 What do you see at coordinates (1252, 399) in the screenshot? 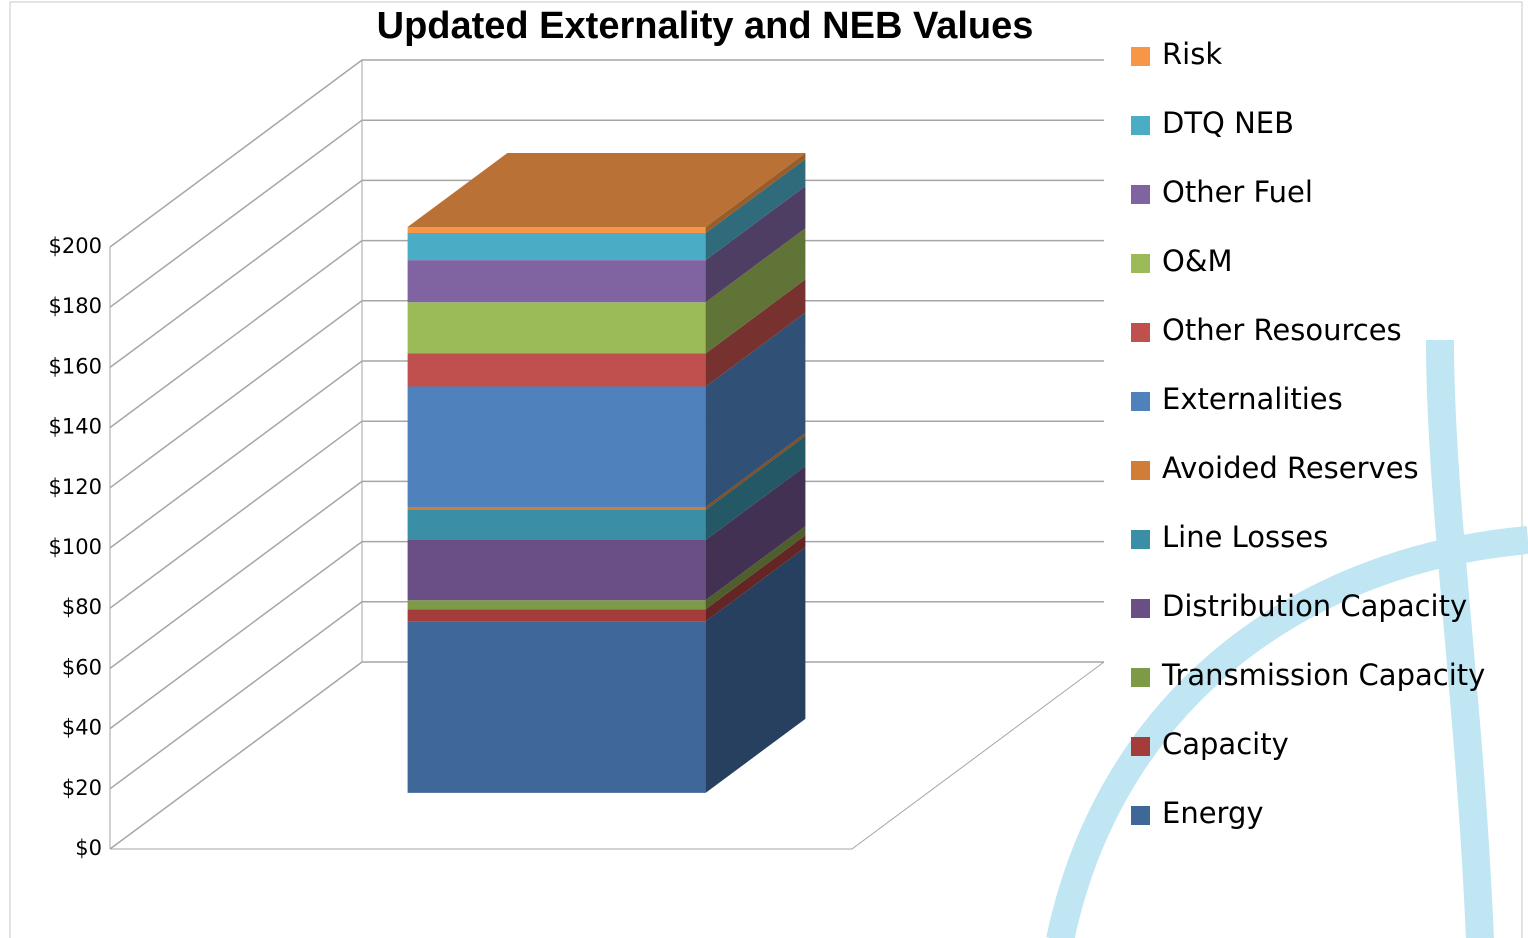
I see `legend-label: Externalities` at bounding box center [1252, 399].